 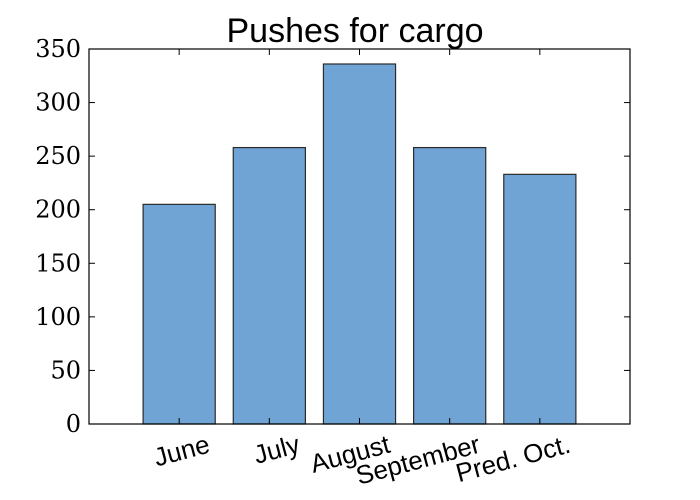 What do you see at coordinates (276, 449) in the screenshot?
I see `x-tick-label: July` at bounding box center [276, 449].